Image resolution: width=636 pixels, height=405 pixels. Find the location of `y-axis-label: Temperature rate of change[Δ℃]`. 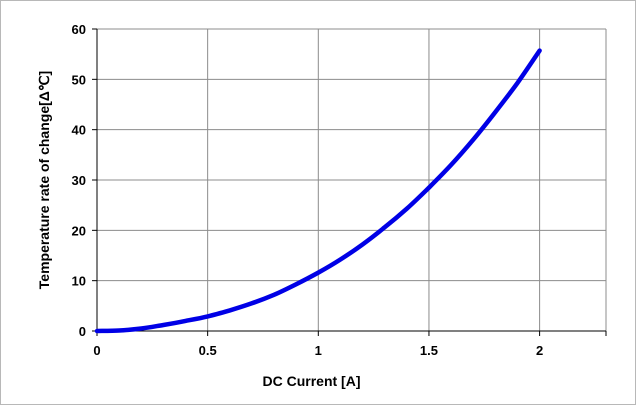

y-axis-label: Temperature rate of change[Δ℃] is located at coordinates (44, 180).